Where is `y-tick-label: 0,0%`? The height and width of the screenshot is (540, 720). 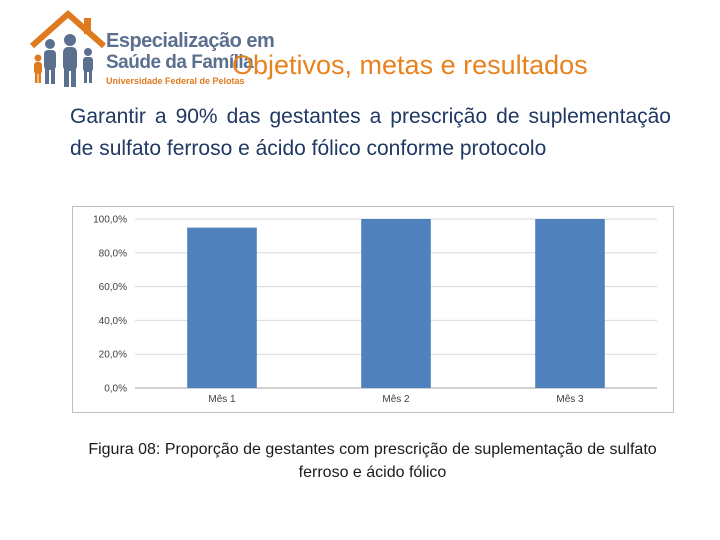 y-tick-label: 0,0% is located at coordinates (115, 389).